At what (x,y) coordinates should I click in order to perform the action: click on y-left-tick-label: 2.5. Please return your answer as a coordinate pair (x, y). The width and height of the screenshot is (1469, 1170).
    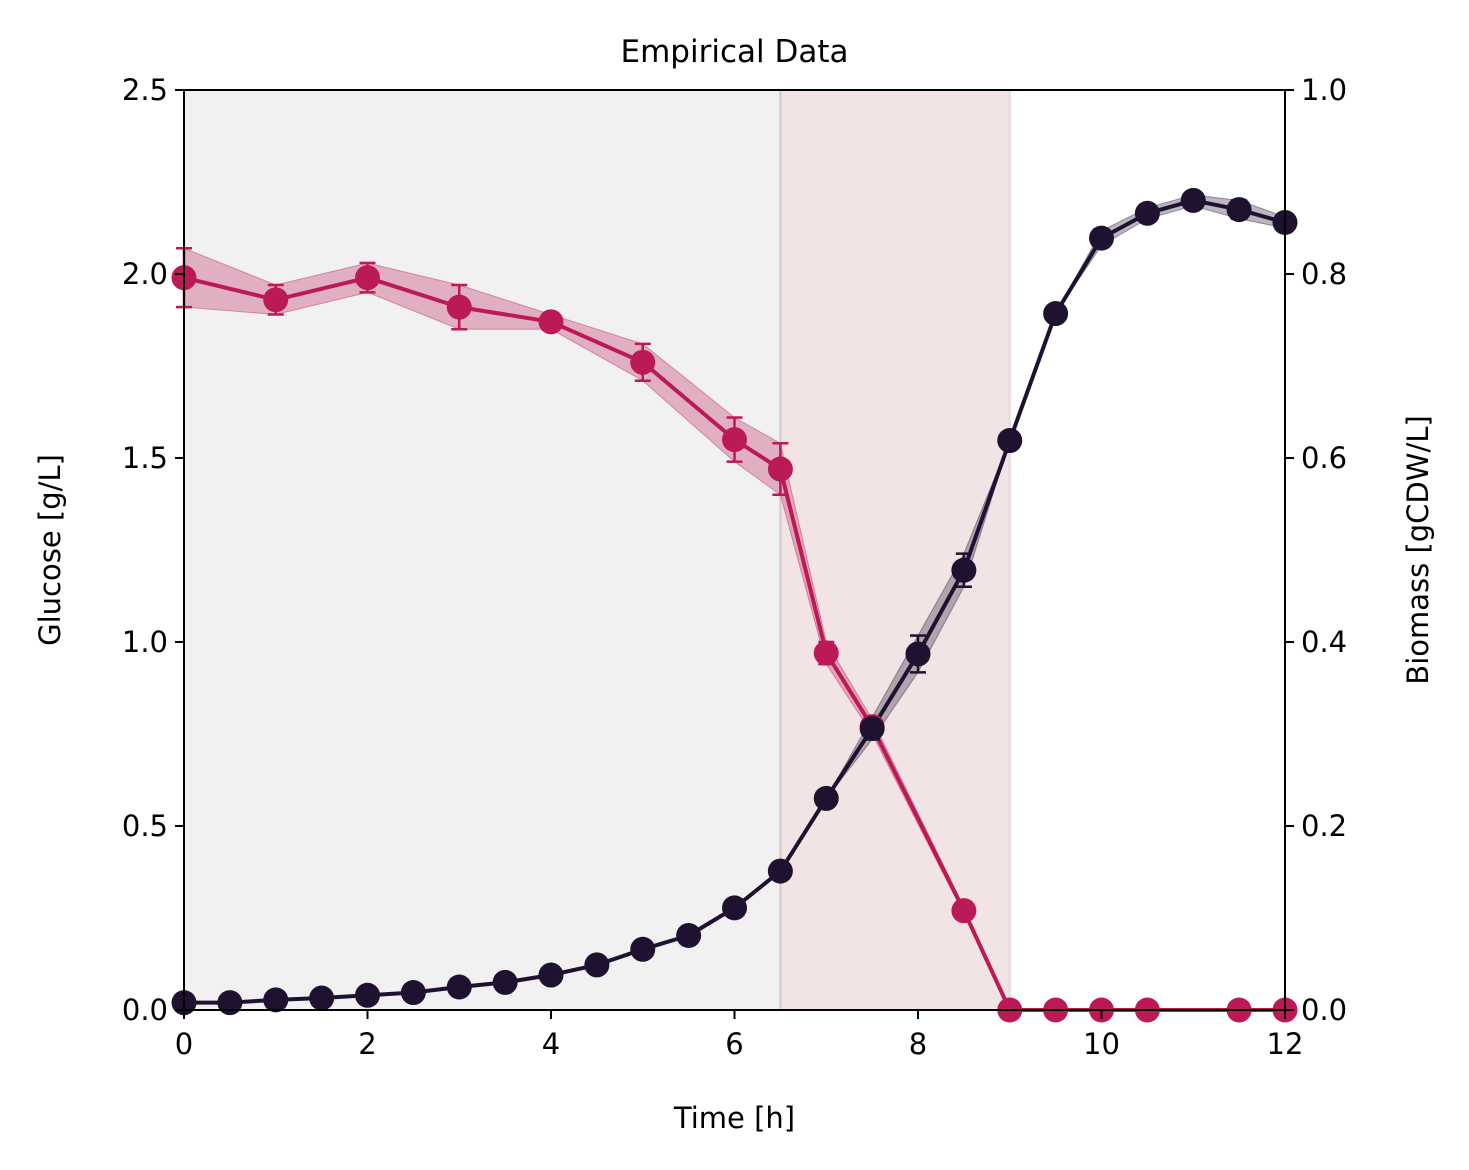
    Looking at the image, I should click on (145, 90).